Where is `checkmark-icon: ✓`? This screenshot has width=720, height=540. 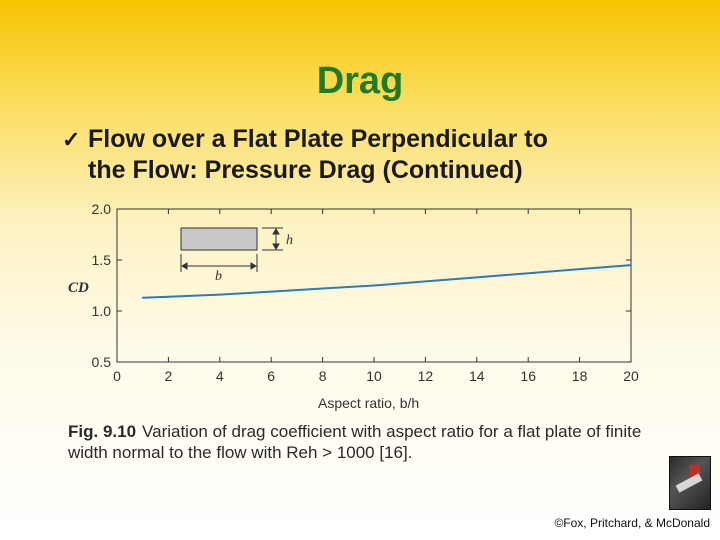
checkmark-icon: ✓ is located at coordinates (71, 139).